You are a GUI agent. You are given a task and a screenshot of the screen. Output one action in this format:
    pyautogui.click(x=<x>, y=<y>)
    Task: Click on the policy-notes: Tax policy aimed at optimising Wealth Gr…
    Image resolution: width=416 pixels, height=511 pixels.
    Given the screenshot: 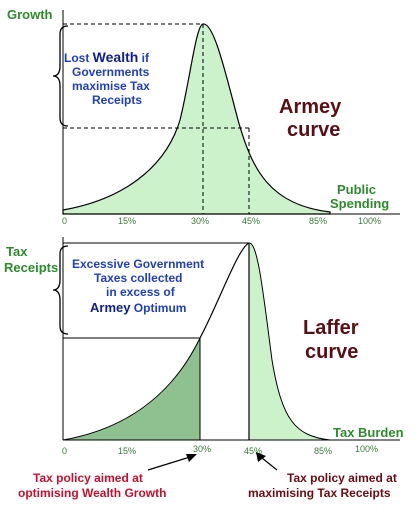 What is the action you would take?
    pyautogui.click(x=207, y=476)
    